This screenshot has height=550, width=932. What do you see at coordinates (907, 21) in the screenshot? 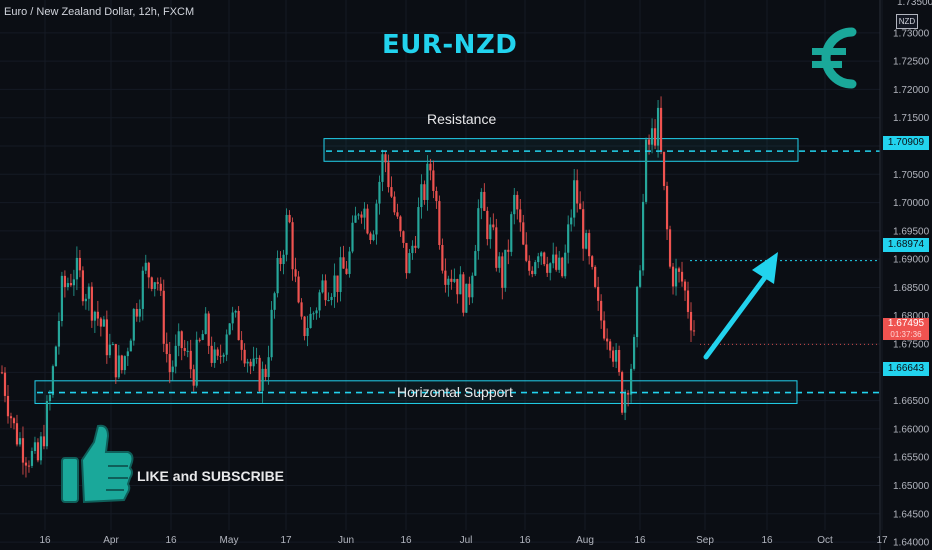
I see `currency-badge: NZD` at bounding box center [907, 21].